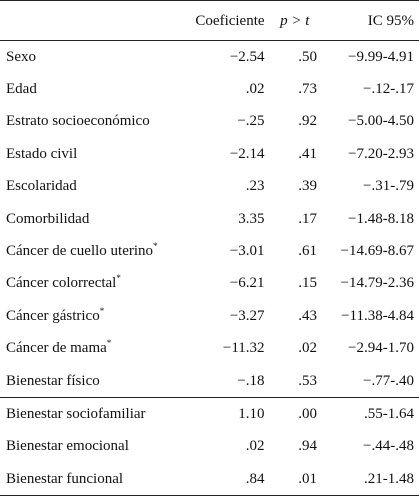 The height and width of the screenshot is (496, 419). I want to click on cell-ic-95: −.44-.48, so click(388, 446).